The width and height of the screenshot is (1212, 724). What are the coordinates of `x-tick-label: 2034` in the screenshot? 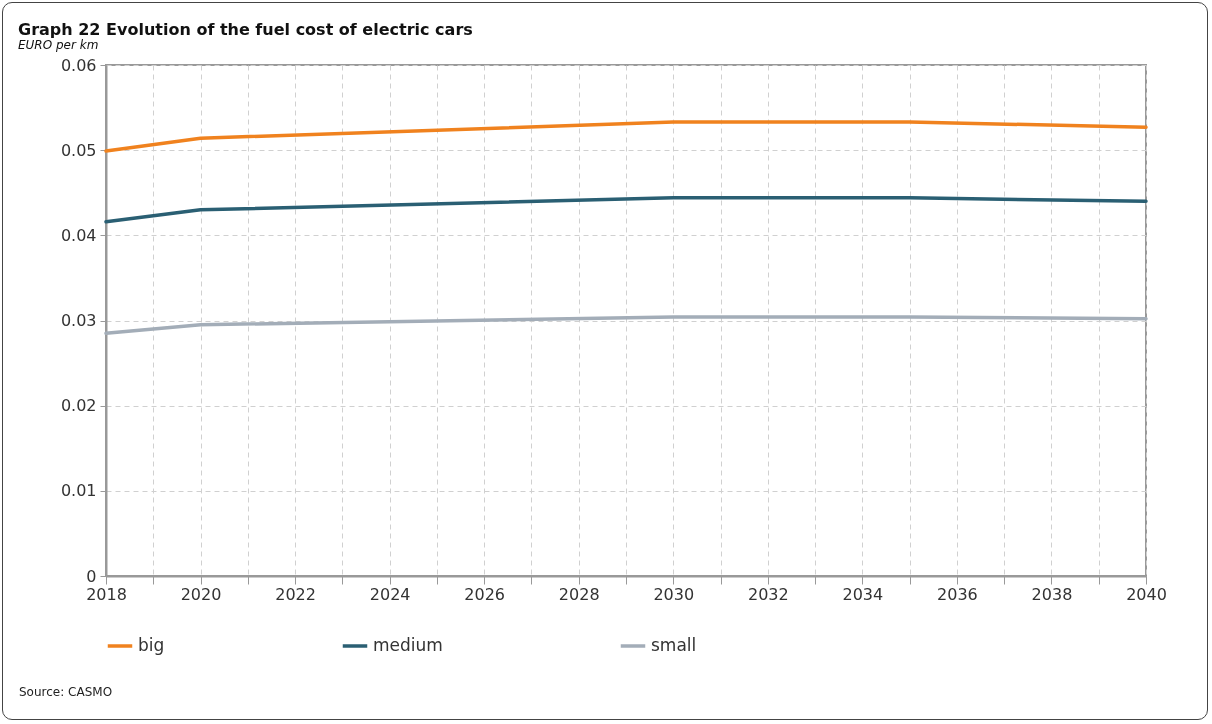 It's located at (863, 594).